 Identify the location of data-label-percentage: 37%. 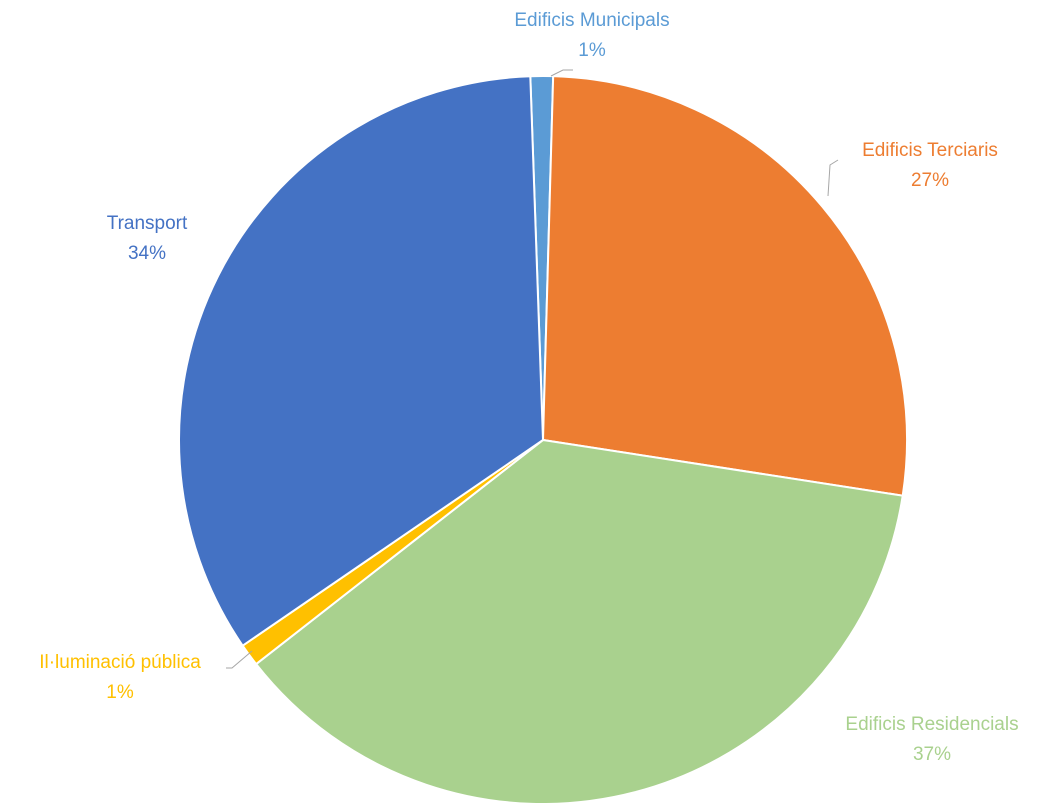
(932, 754).